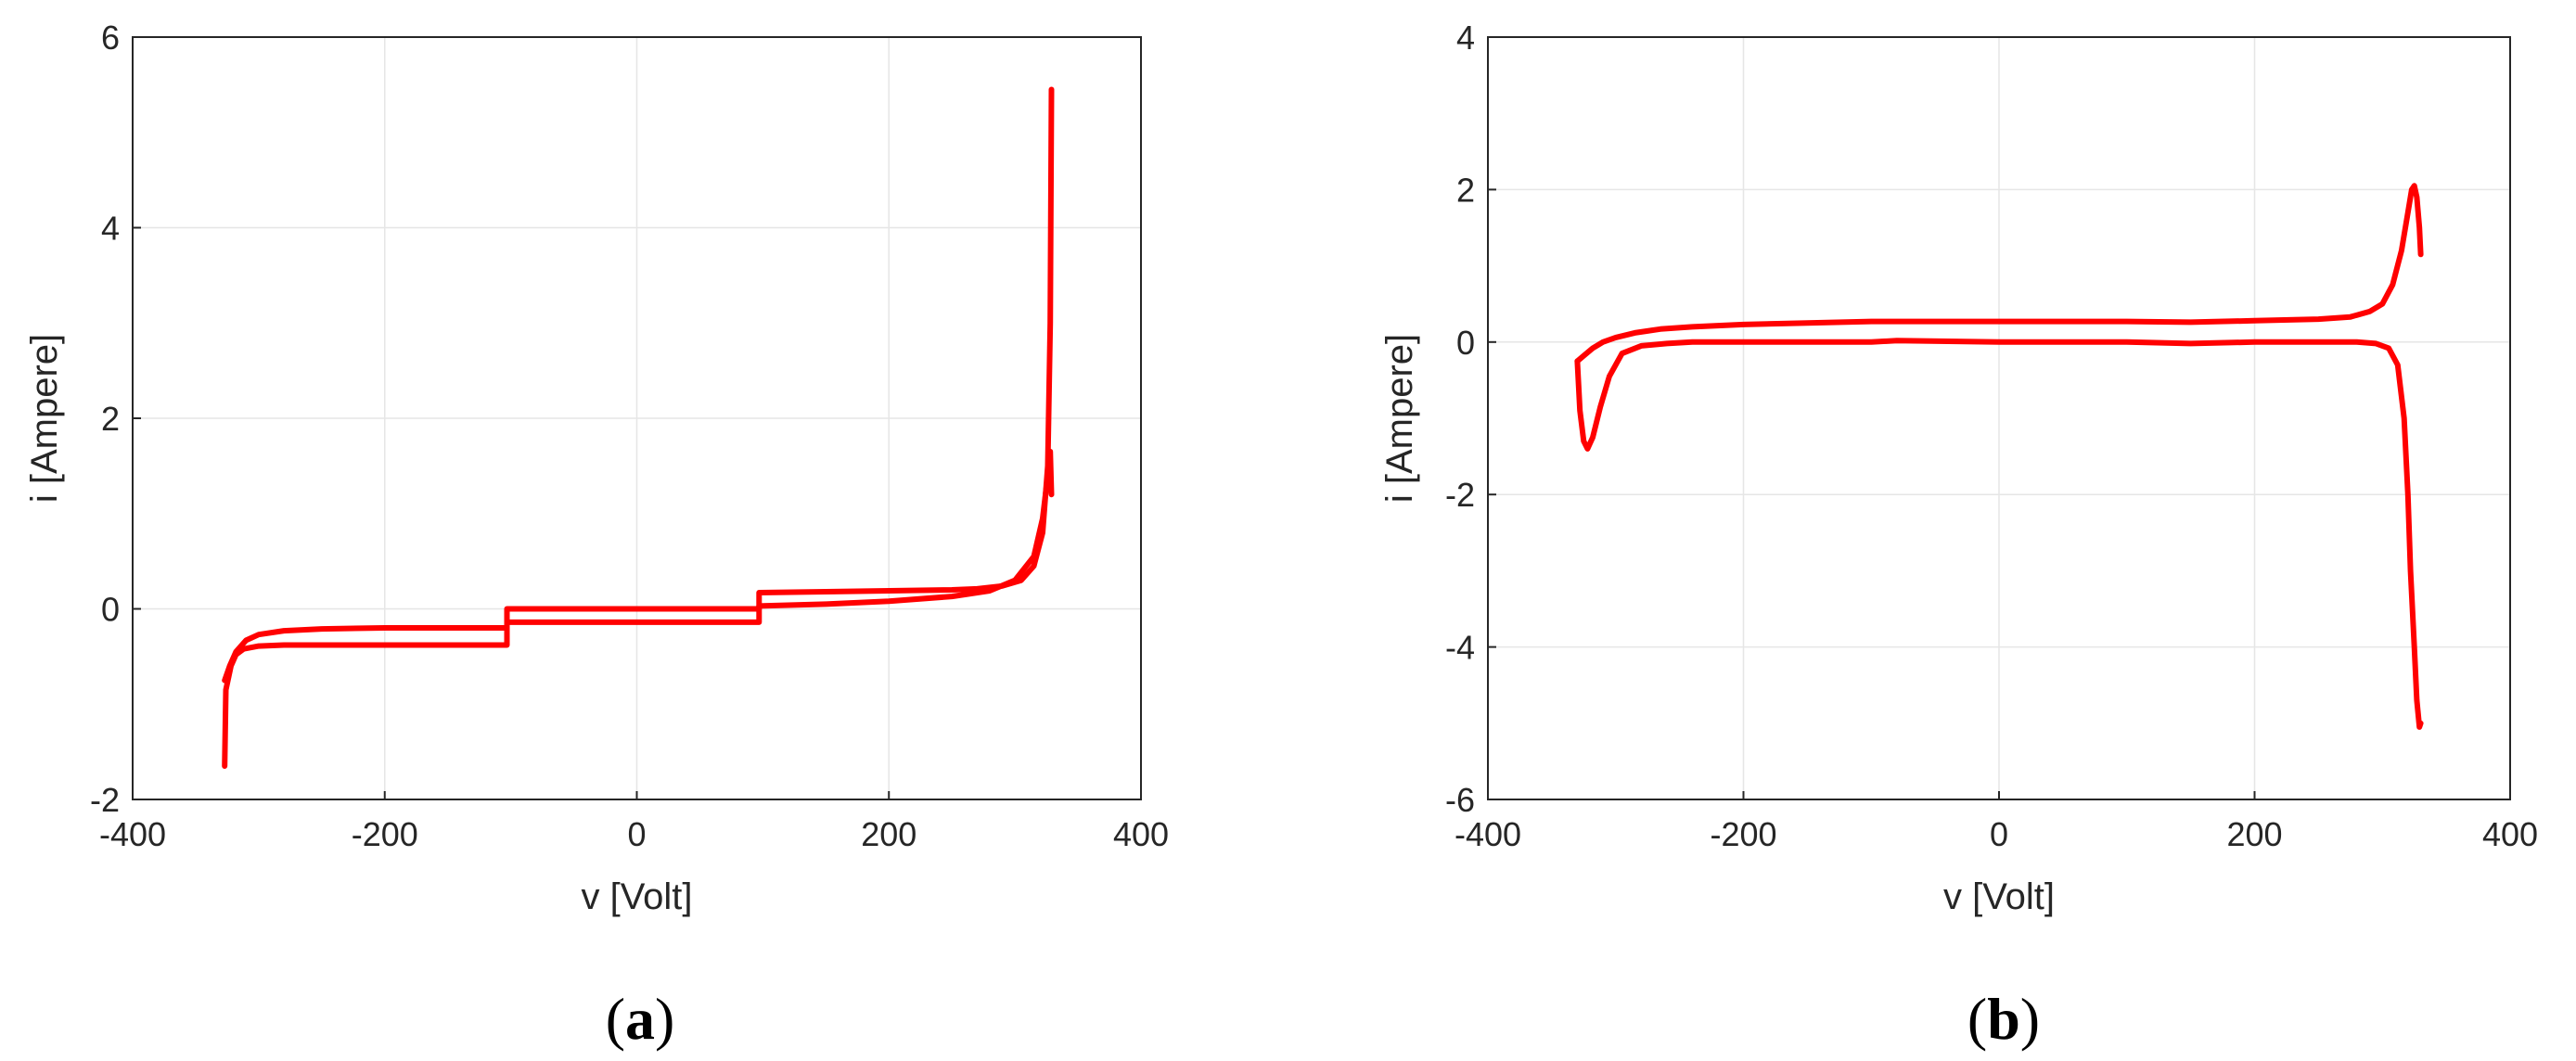 The width and height of the screenshot is (2576, 1061). What do you see at coordinates (640, 1019) in the screenshot?
I see `panel-caption-a: (a)` at bounding box center [640, 1019].